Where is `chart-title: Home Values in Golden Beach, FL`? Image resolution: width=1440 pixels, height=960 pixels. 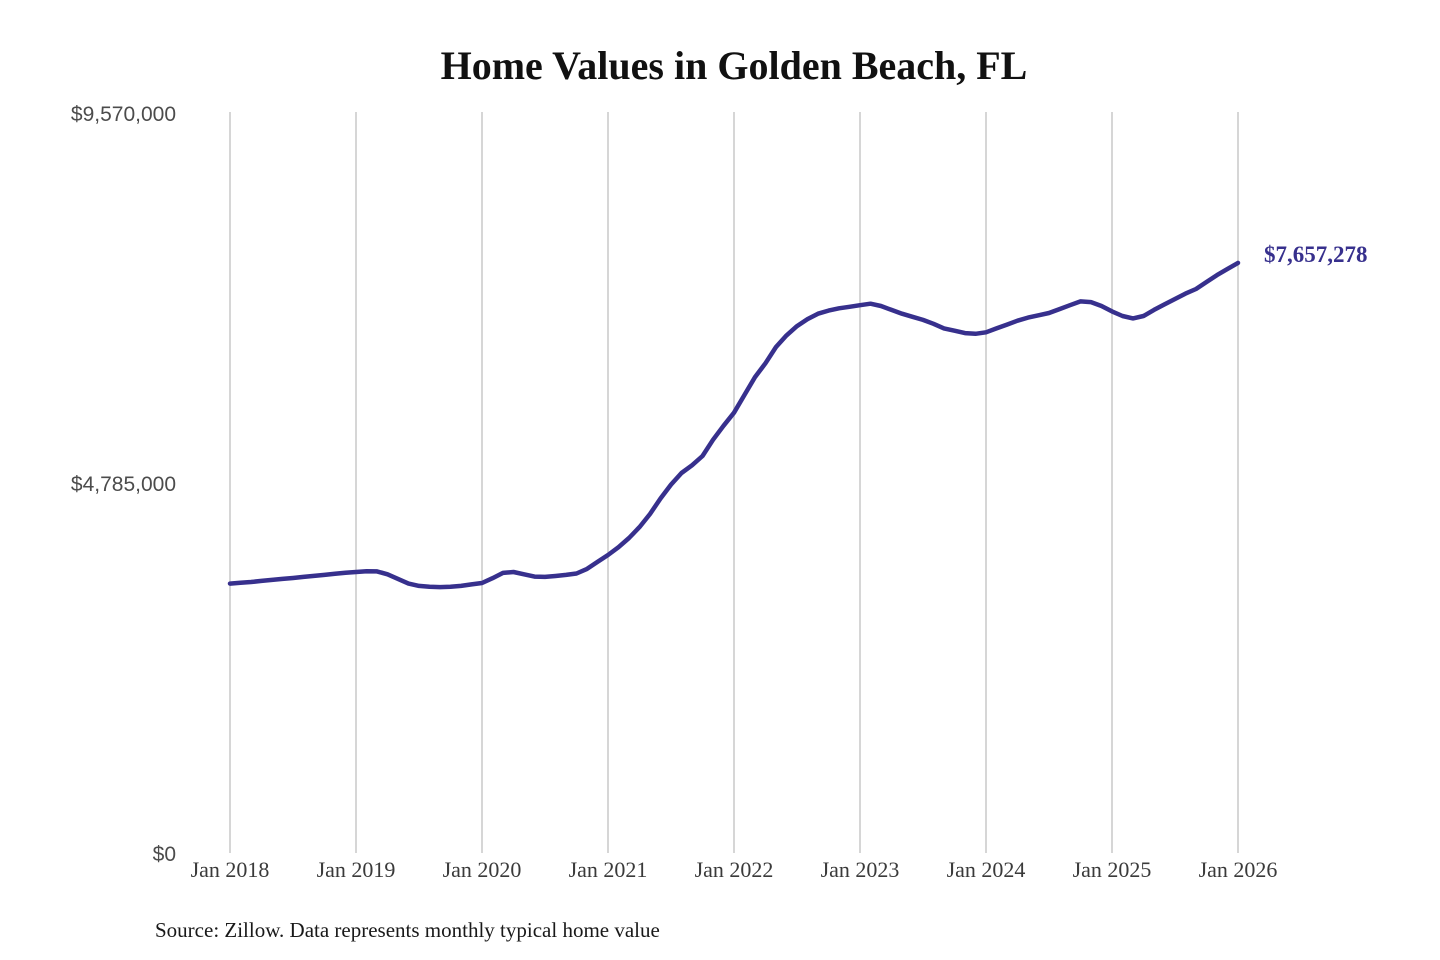 chart-title: Home Values in Golden Beach, FL is located at coordinates (734, 65).